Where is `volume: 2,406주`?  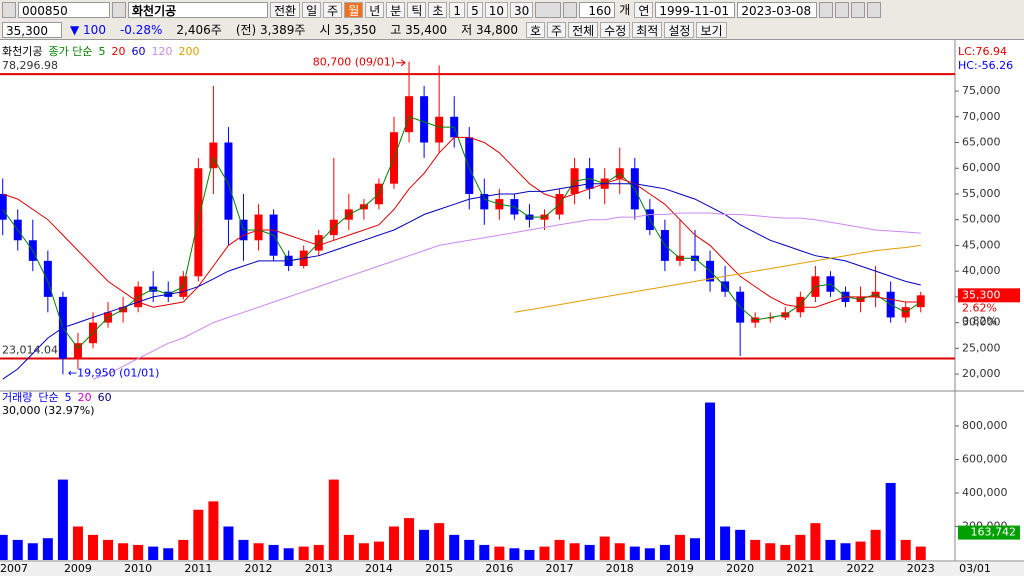 volume: 2,406주 is located at coordinates (199, 29).